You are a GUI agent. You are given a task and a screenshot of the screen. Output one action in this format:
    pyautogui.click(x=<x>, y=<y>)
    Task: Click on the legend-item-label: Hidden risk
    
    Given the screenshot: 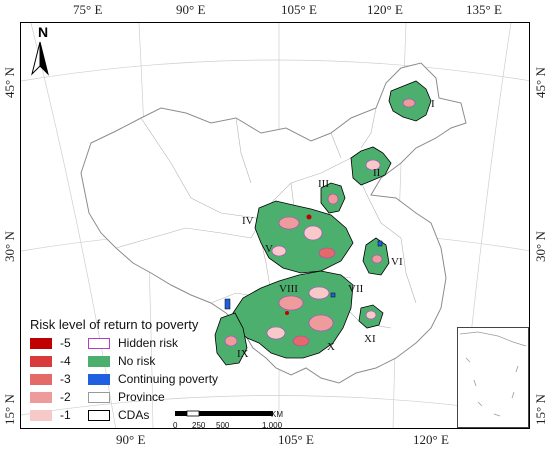 What is the action you would take?
    pyautogui.click(x=148, y=343)
    